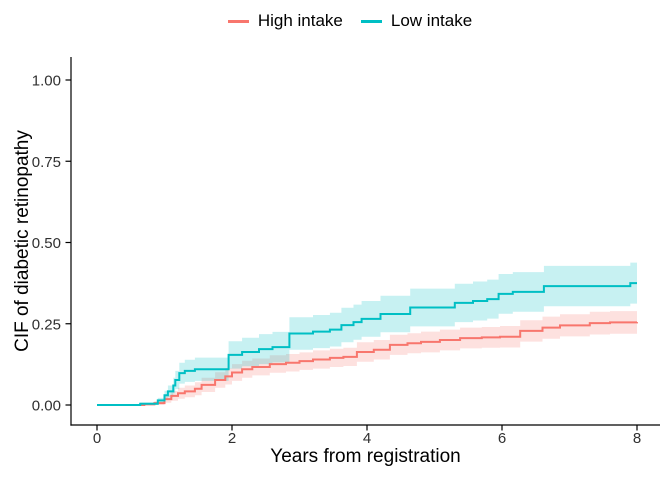 This screenshot has width=672, height=480. I want to click on legend-key-line-high-intake-icon, so click(238, 21).